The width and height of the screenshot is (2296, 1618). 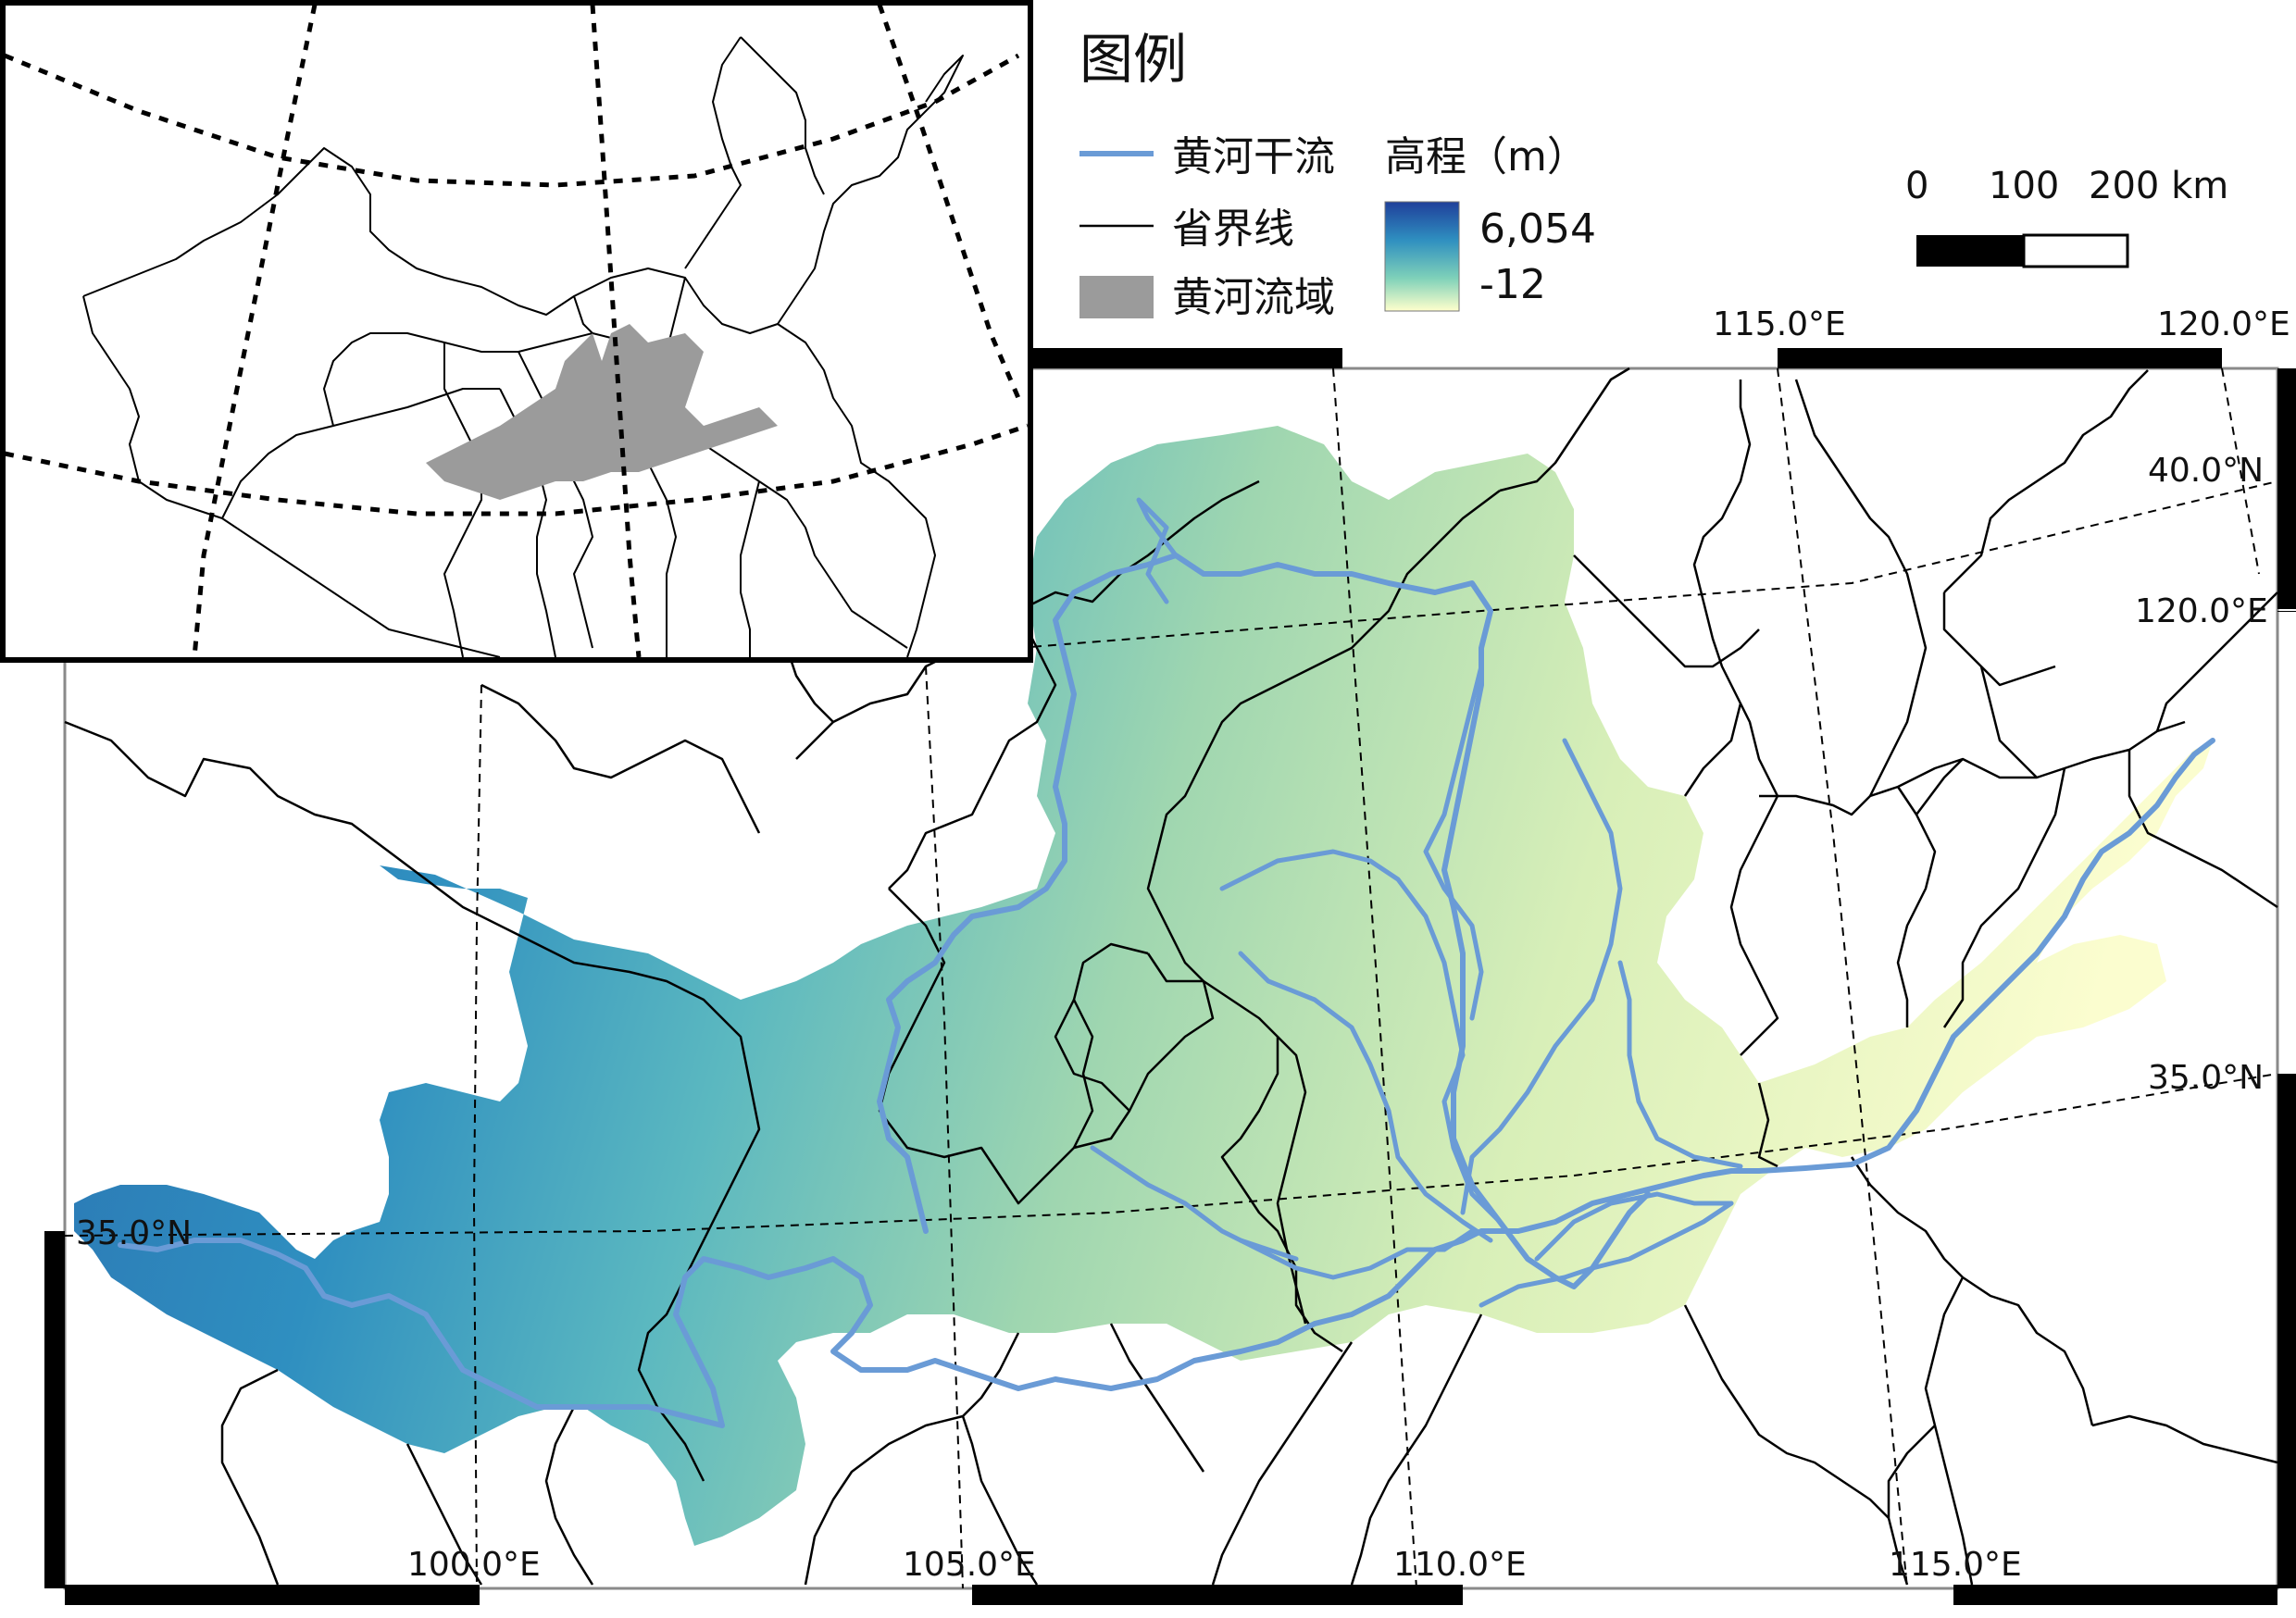 I want to click on inset-province-borders, so click(x=523, y=347).